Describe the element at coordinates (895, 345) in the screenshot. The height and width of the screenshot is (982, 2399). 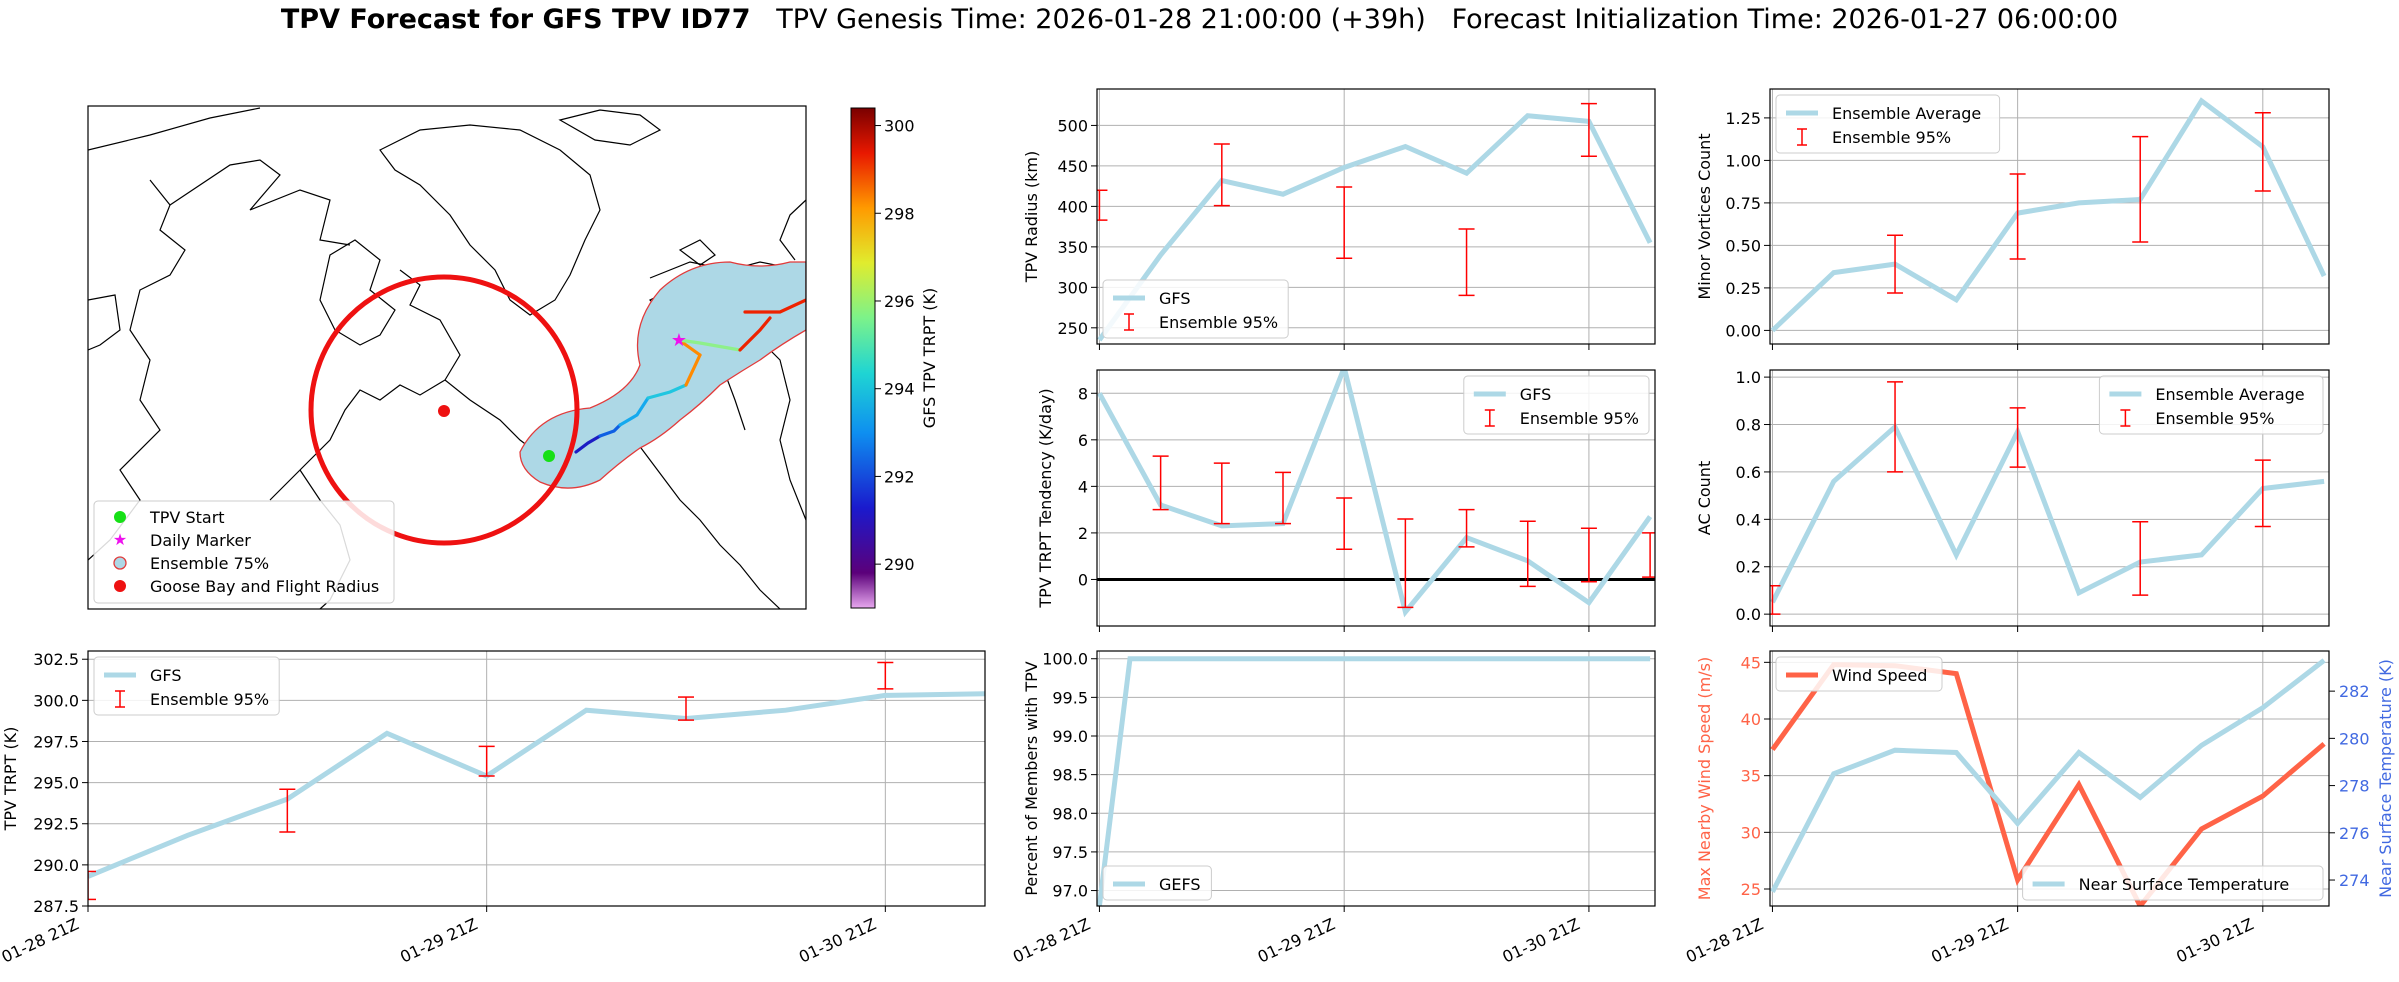
I see `colorbar-ticks: 290 292 294 296 298 300` at that location.